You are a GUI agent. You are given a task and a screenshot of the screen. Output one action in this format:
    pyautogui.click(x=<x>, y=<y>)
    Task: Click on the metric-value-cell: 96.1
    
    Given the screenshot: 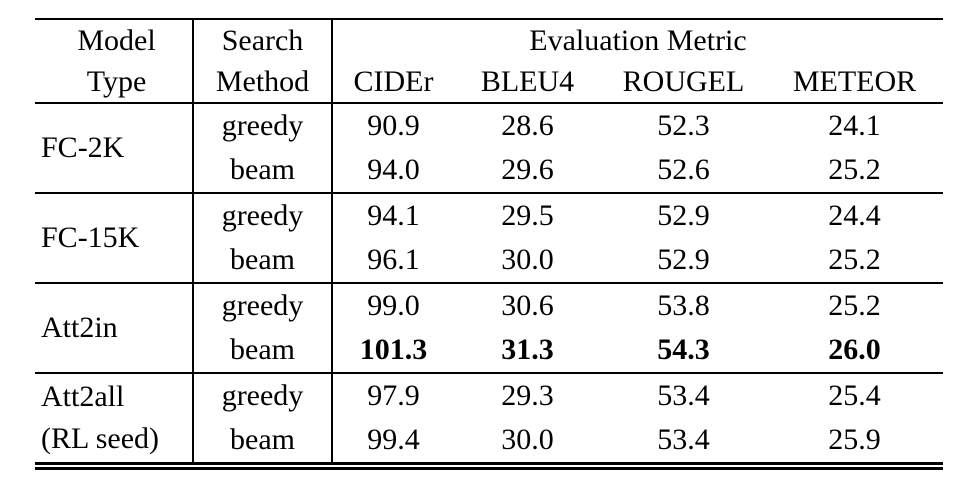 What is the action you would take?
    pyautogui.click(x=393, y=259)
    